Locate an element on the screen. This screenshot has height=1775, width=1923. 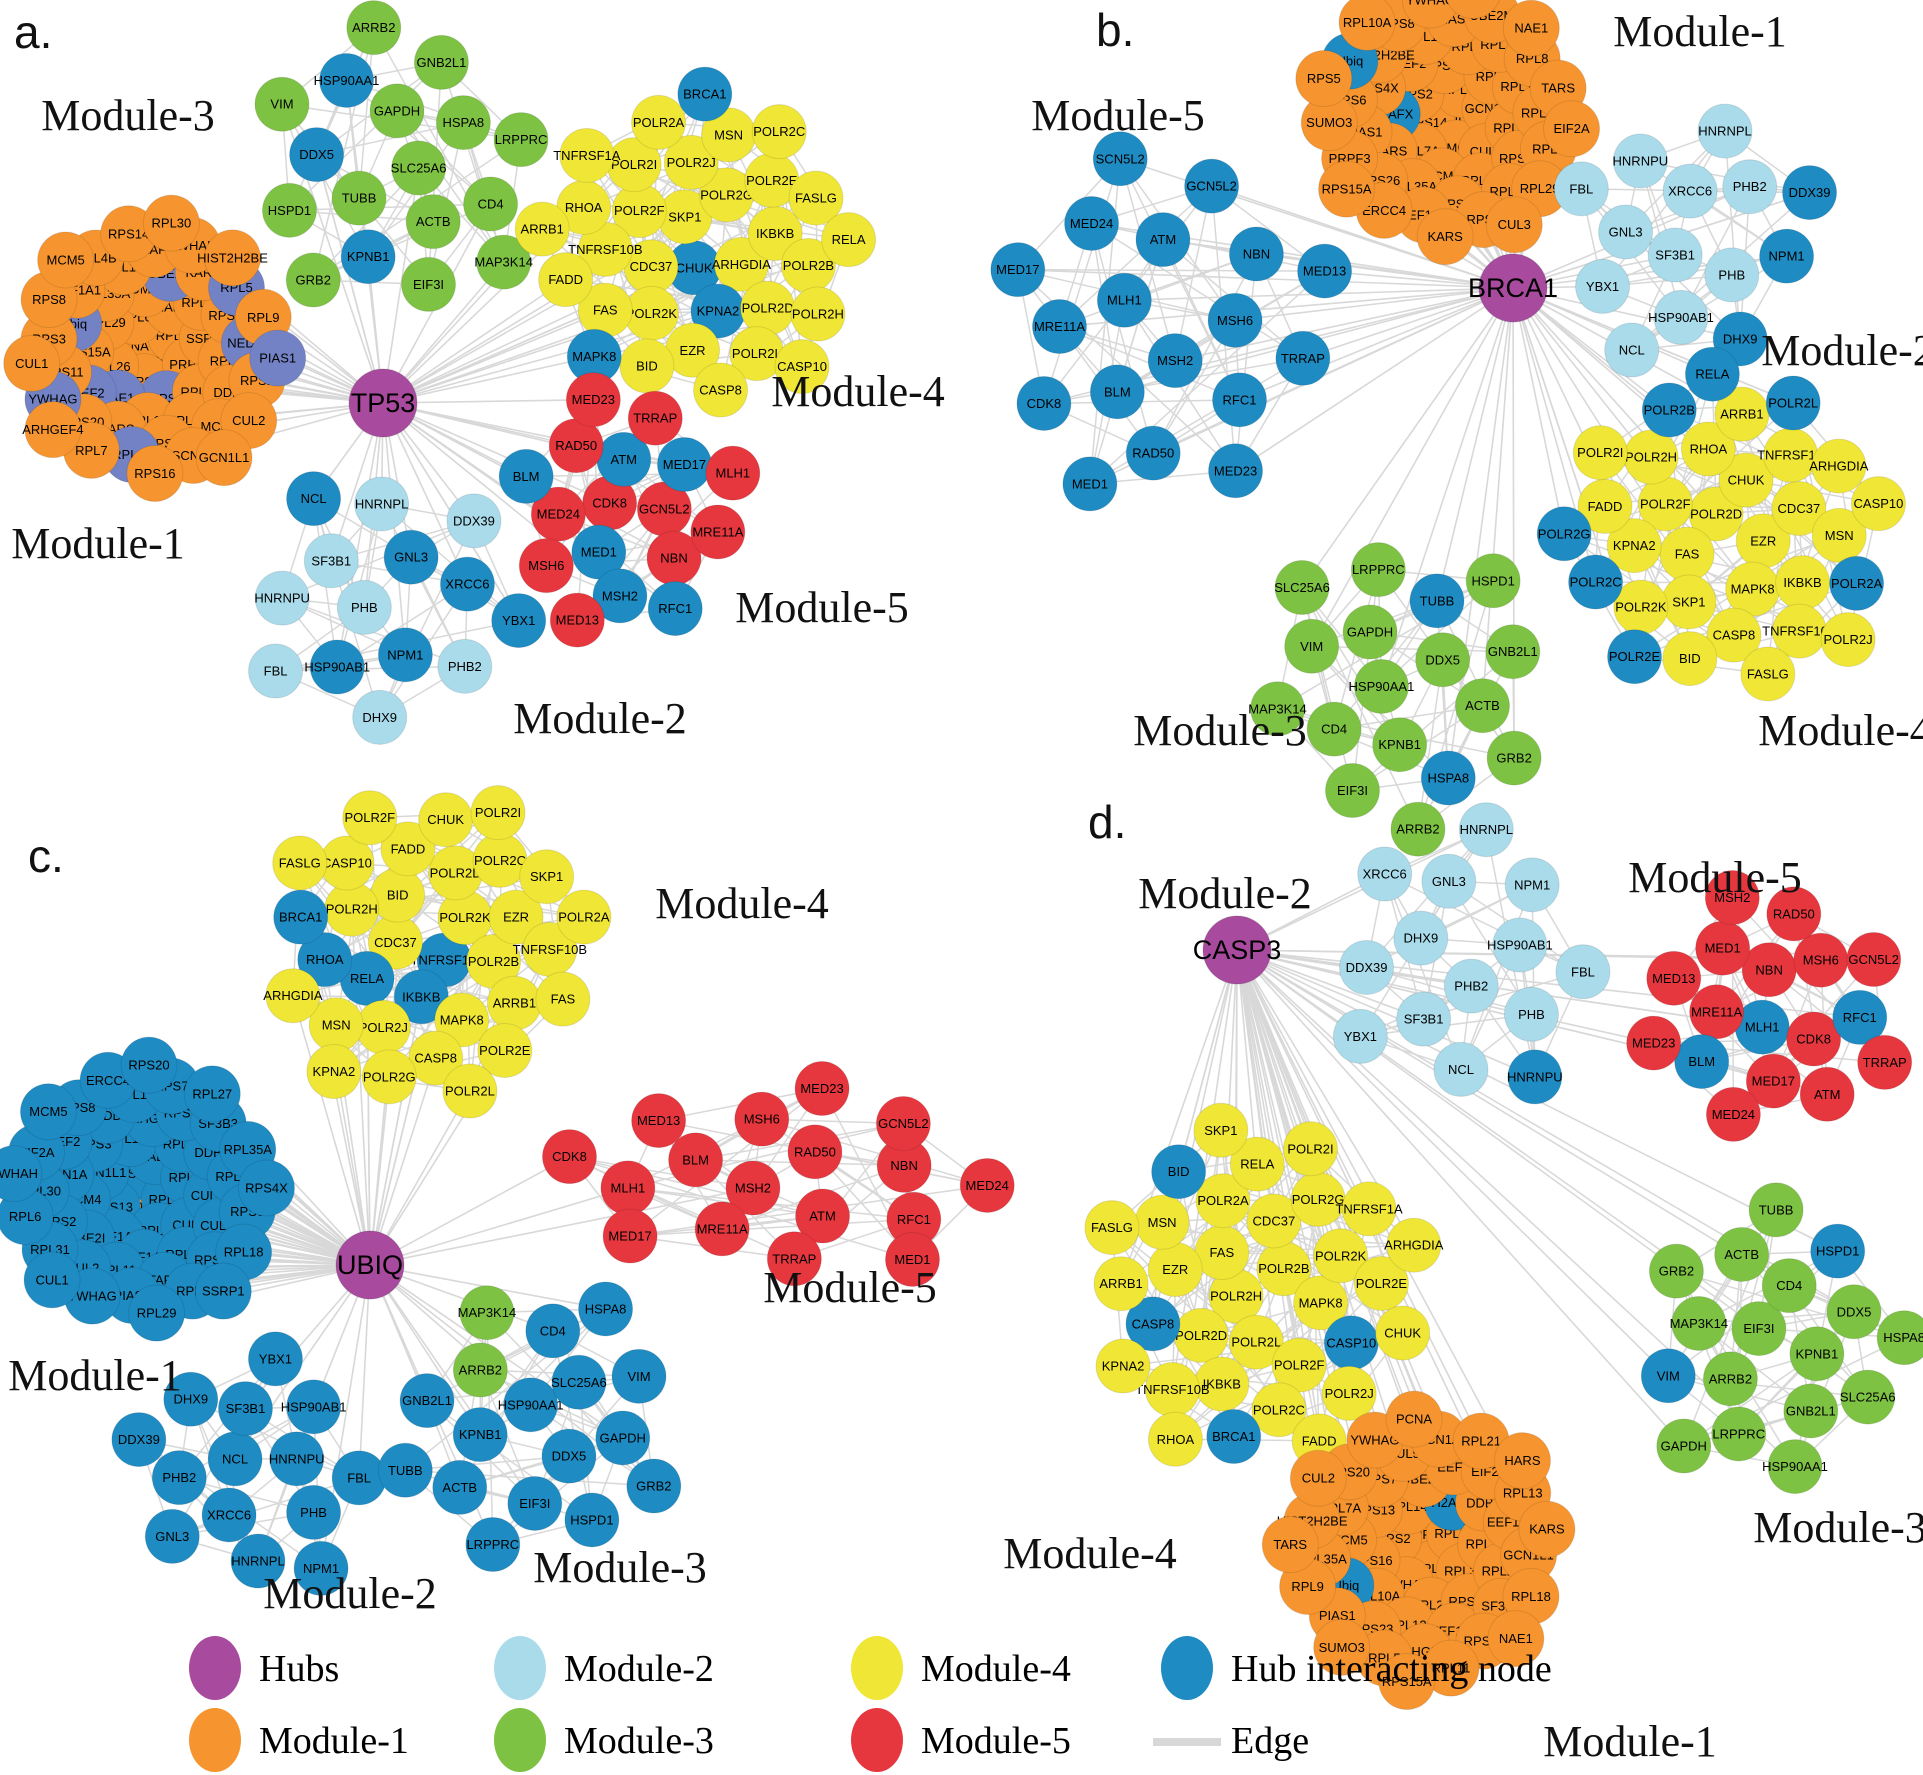
node-label: FBL is located at coordinates (359, 1477).